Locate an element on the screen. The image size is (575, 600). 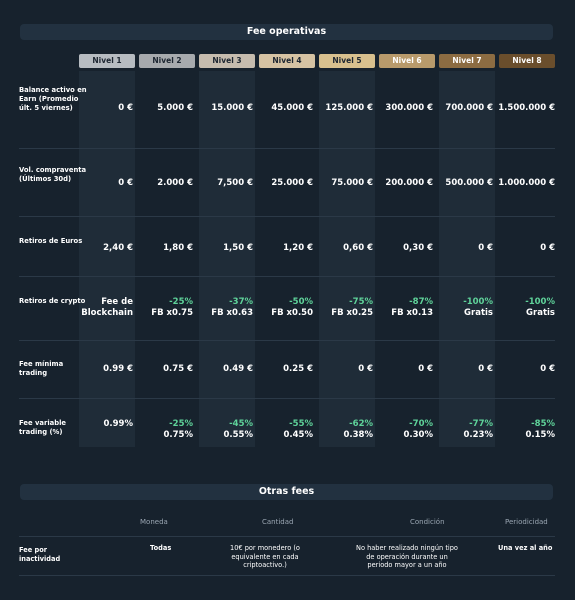
fee-value: 25.000 € is located at coordinates (292, 183).